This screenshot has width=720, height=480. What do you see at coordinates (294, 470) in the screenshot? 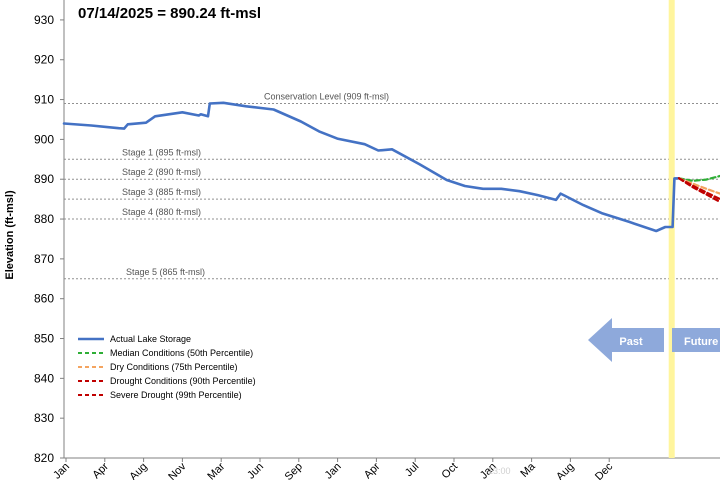
I see `x-tick-label: Sep` at bounding box center [294, 470].